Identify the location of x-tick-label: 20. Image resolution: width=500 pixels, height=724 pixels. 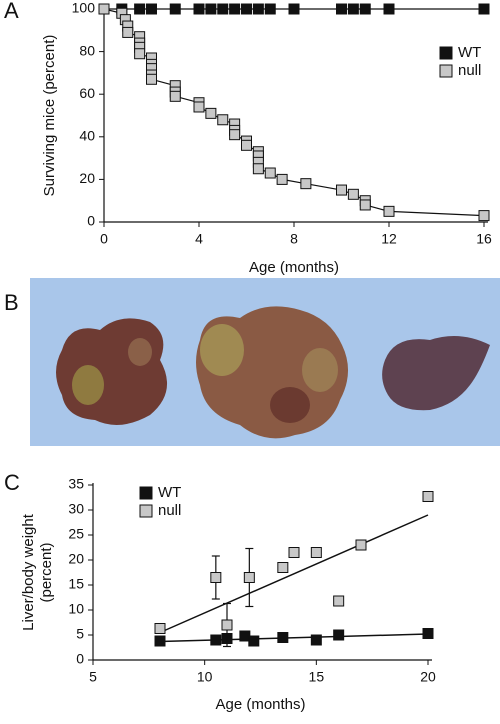
(428, 677).